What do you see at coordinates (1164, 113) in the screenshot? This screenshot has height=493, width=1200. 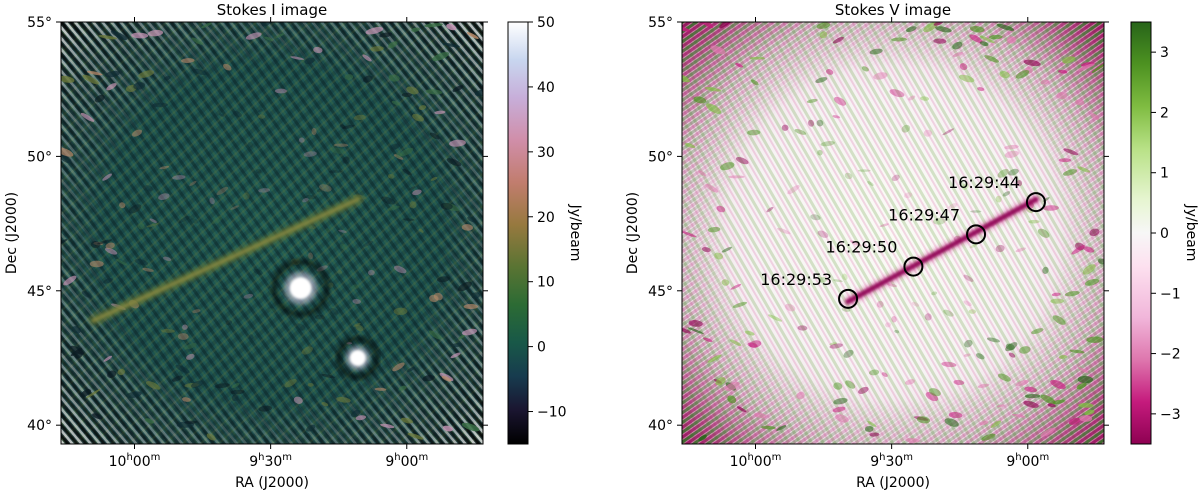 I see `colorbar-tick-label: 2` at bounding box center [1164, 113].